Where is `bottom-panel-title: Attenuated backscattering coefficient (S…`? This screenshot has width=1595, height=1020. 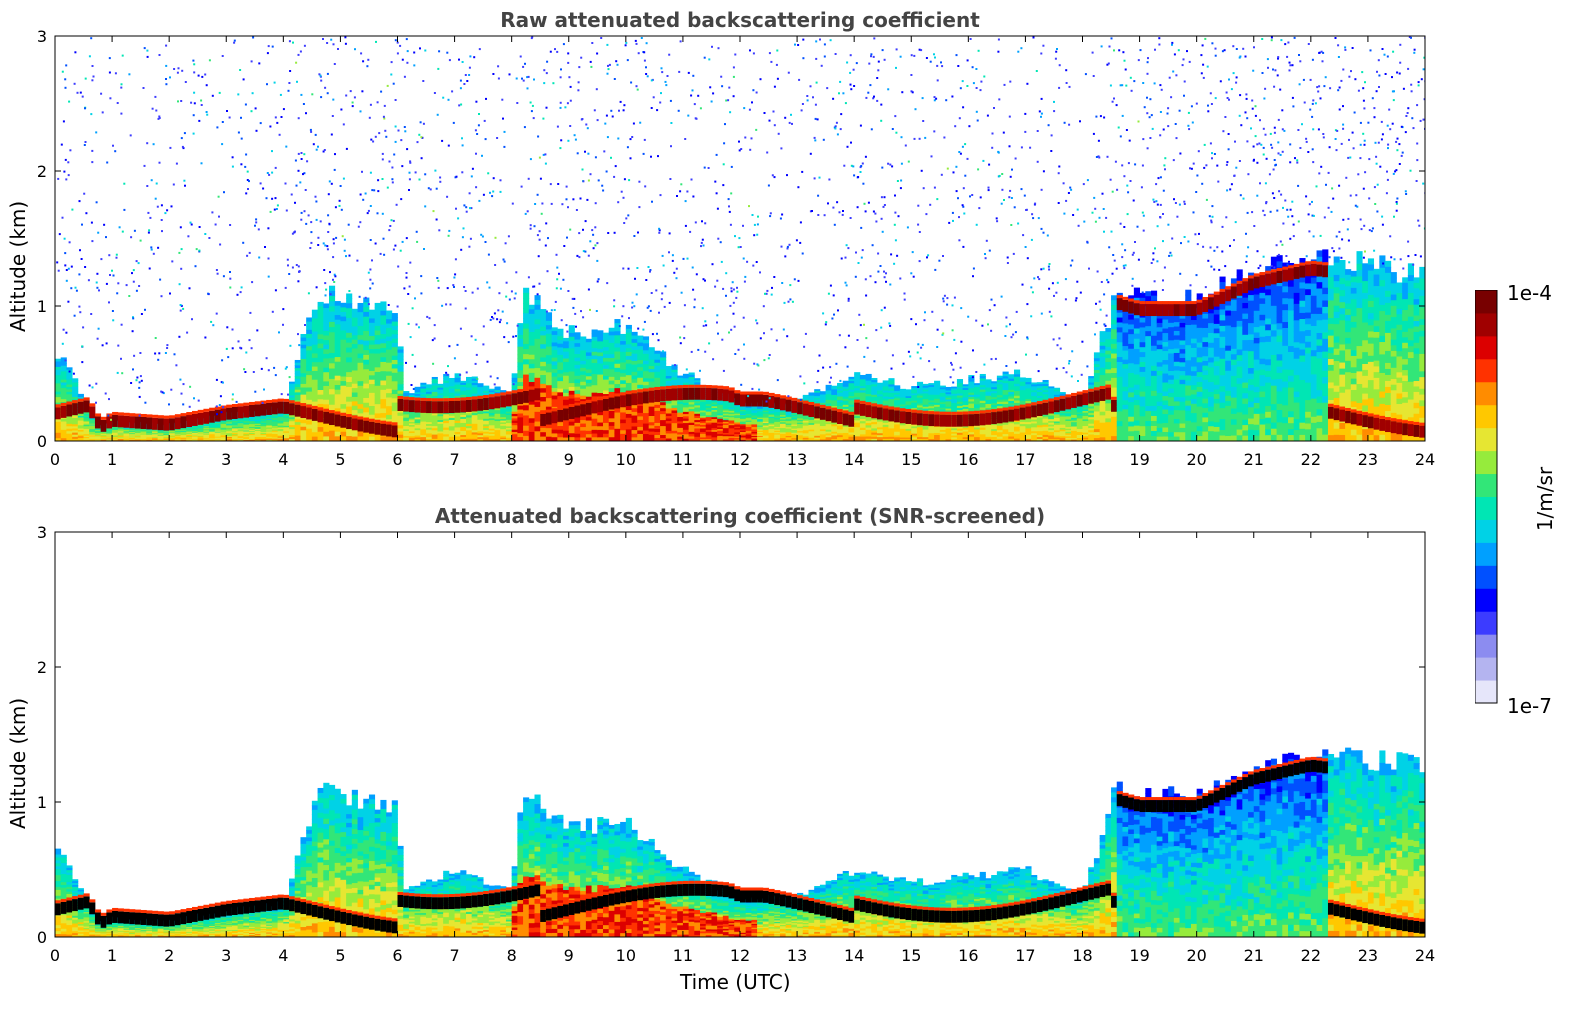 bottom-panel-title: Attenuated backscattering coefficient (S… is located at coordinates (740, 516).